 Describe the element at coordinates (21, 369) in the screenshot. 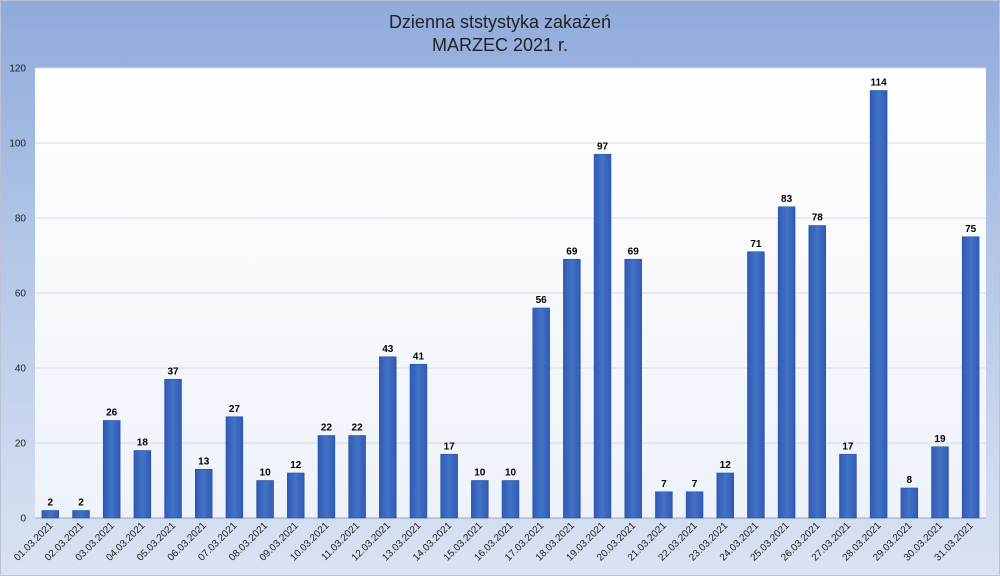

I see `y-tick-label: 40` at that location.